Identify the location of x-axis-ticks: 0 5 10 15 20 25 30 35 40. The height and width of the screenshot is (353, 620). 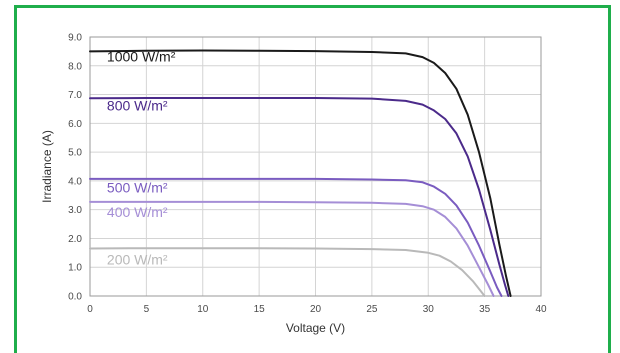
(317, 309).